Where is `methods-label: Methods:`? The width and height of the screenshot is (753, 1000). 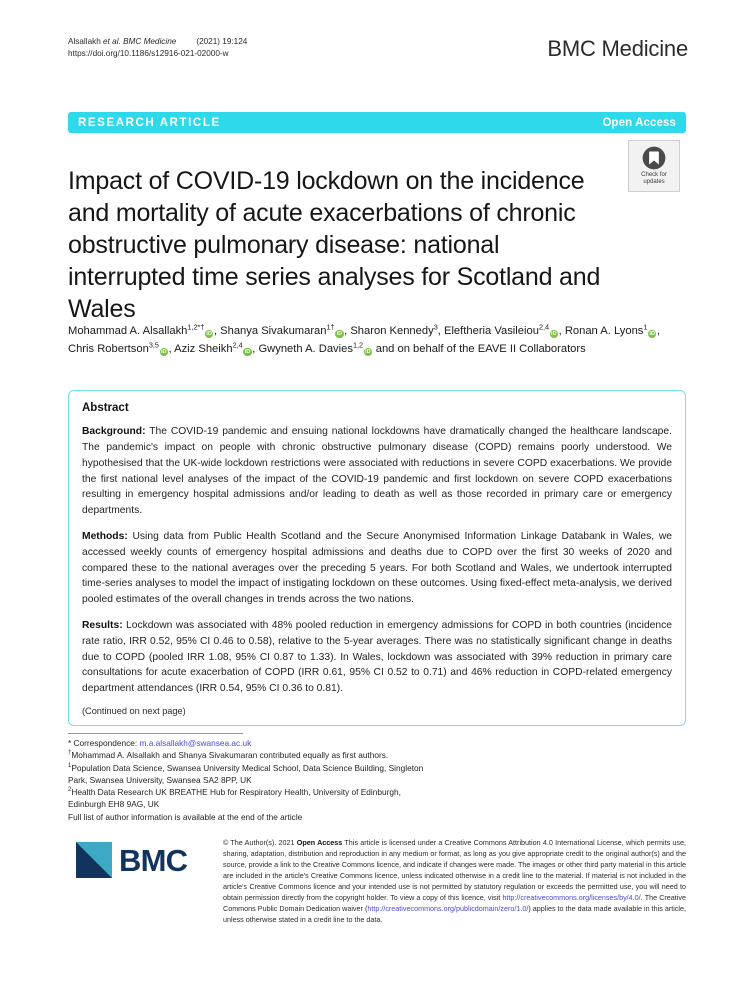 methods-label: Methods: is located at coordinates (105, 537).